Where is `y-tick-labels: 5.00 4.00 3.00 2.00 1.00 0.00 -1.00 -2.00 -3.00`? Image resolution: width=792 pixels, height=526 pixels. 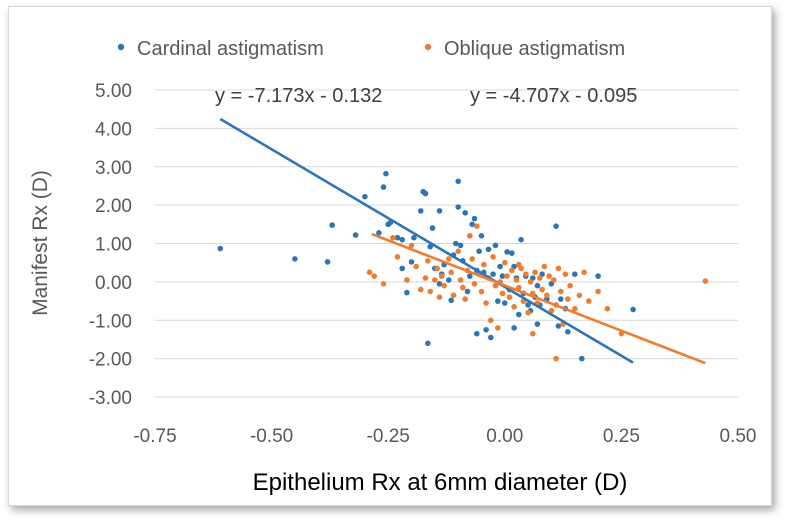
y-tick-labels: 5.00 4.00 3.00 2.00 1.00 0.00 -1.00 -2.00 -3.00 is located at coordinates (110, 245).